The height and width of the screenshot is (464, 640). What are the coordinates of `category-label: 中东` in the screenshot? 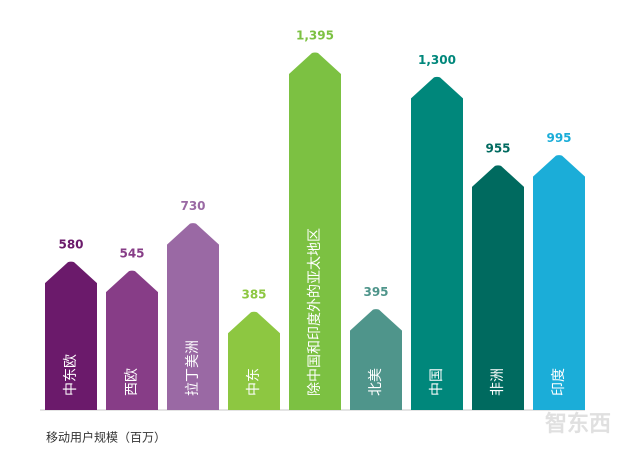 It's located at (254, 382).